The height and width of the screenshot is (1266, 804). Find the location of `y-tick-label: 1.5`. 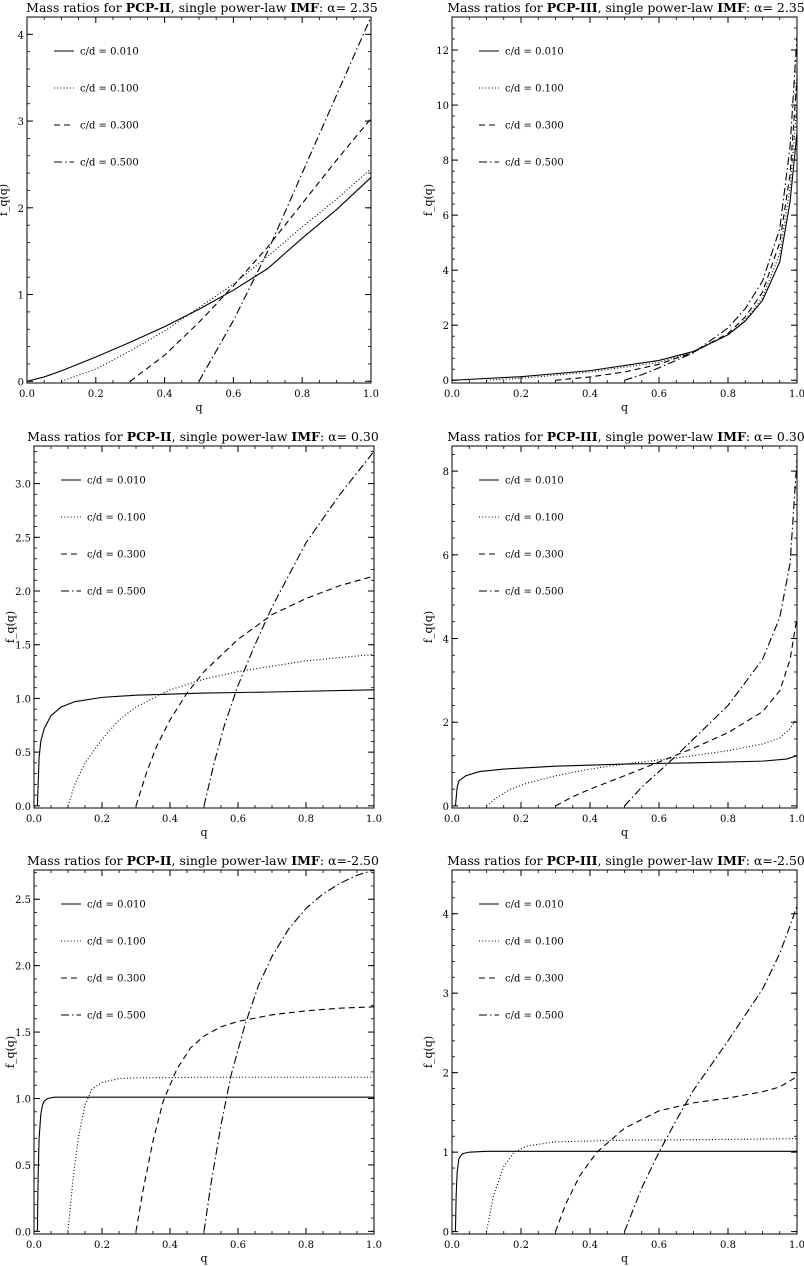

y-tick-label: 1.5 is located at coordinates (23, 646).